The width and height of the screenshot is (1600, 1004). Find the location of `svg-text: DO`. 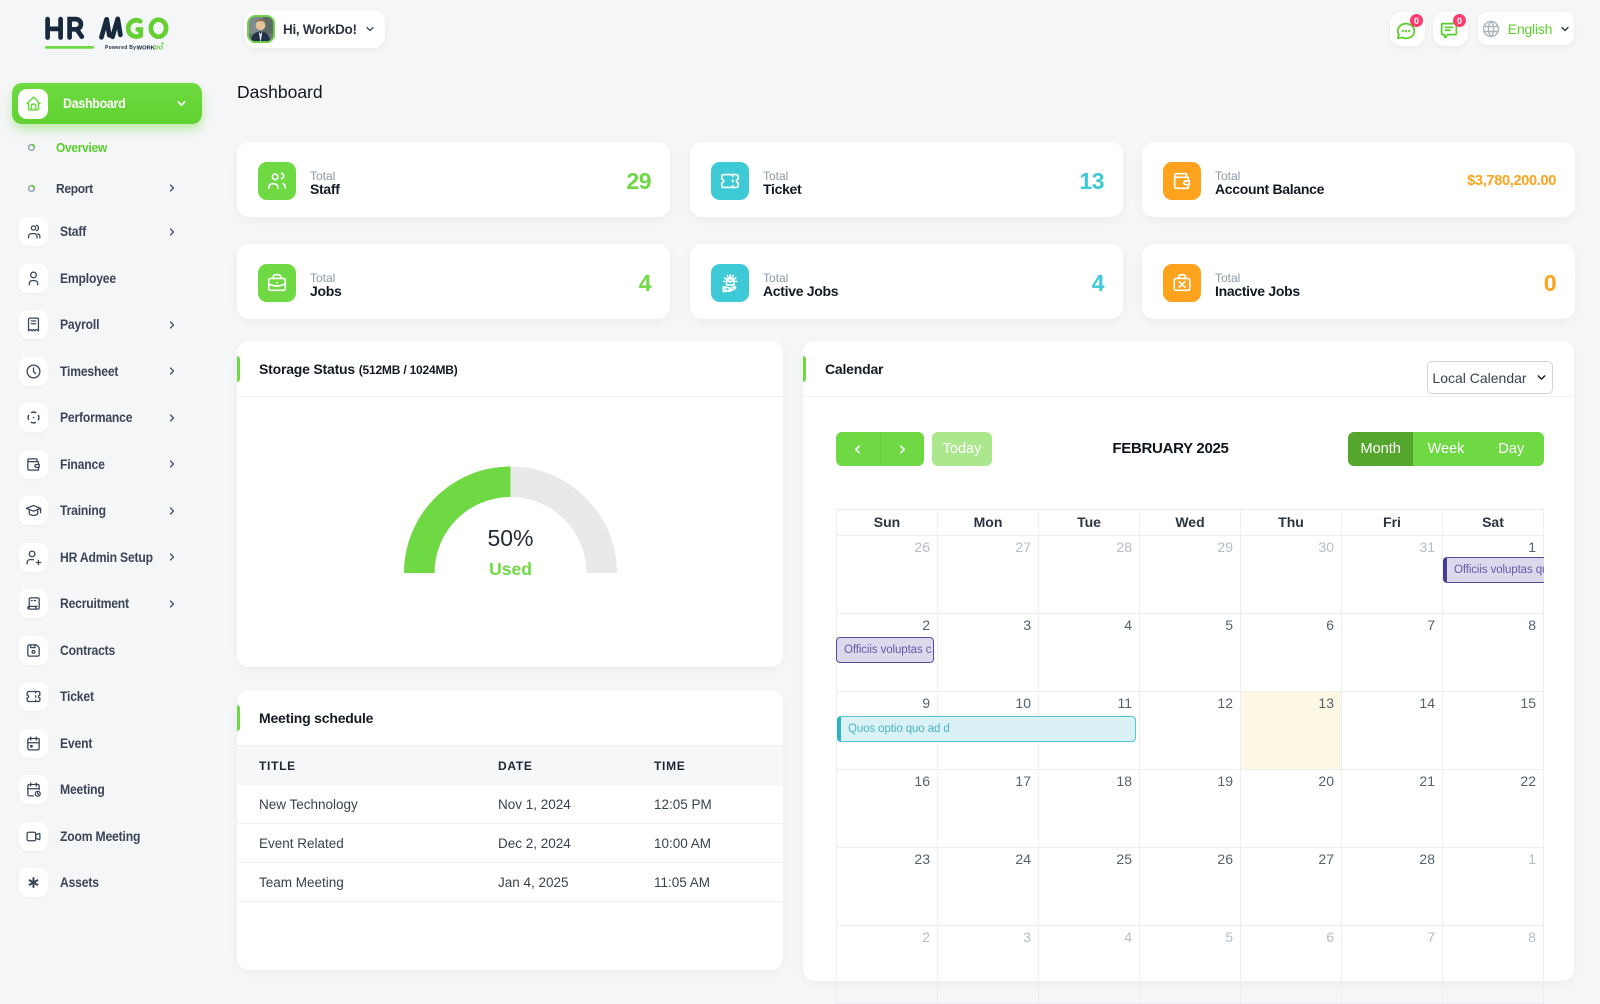

svg-text: DO is located at coordinates (158, 48).